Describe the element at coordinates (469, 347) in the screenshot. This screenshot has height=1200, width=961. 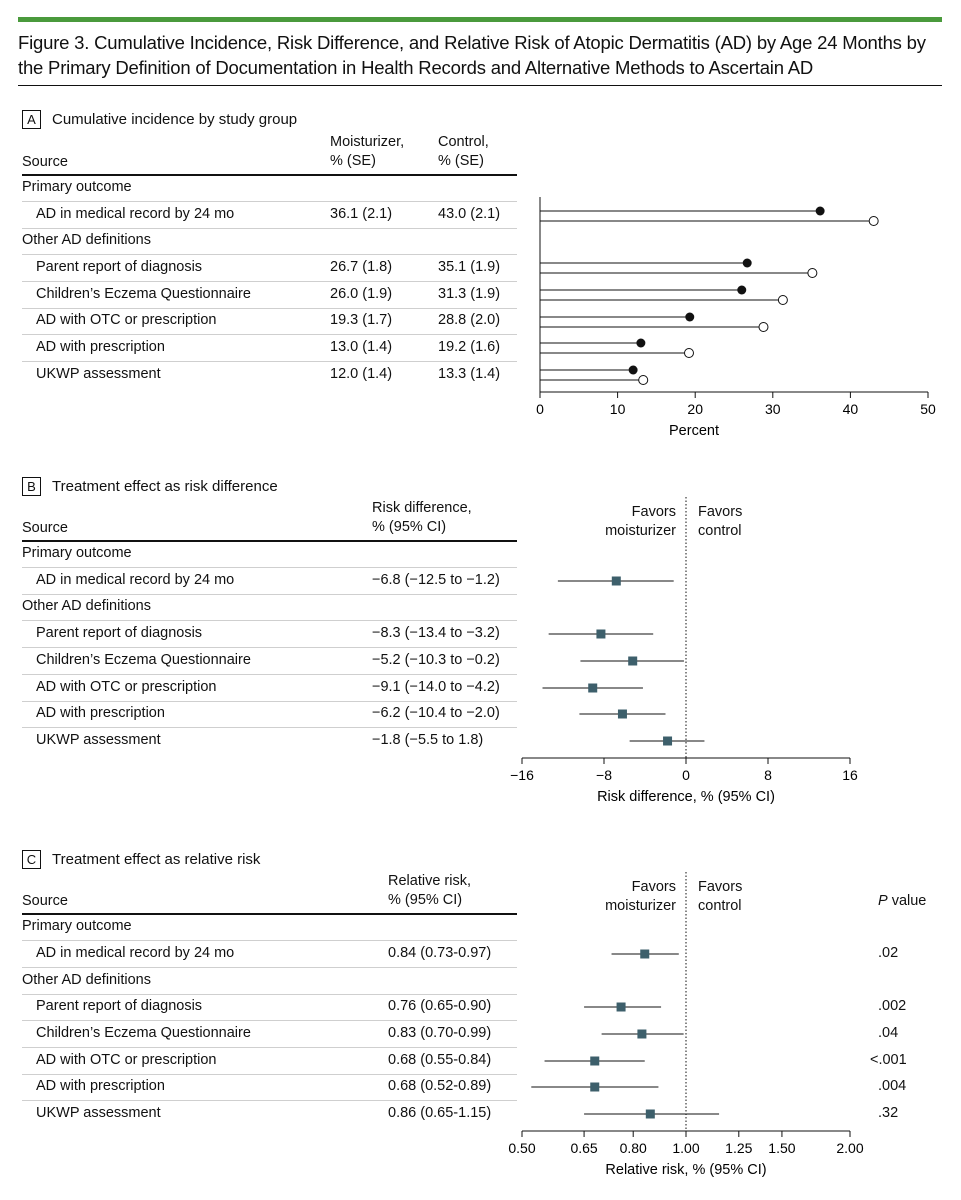
I see `panel-a-row-control: 19.2 (1.6)` at that location.